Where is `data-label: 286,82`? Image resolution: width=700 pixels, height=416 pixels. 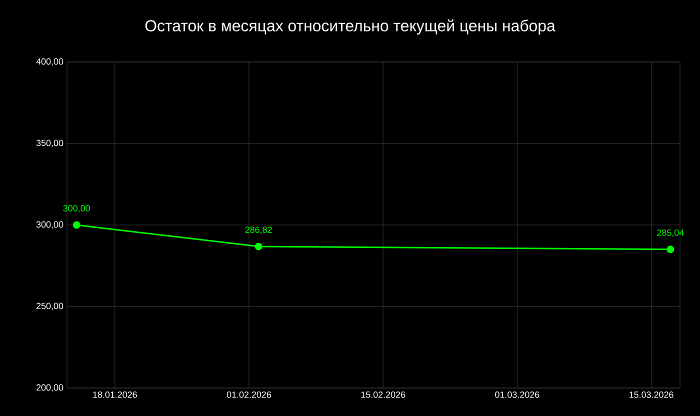
data-label: 286,82 is located at coordinates (258, 230).